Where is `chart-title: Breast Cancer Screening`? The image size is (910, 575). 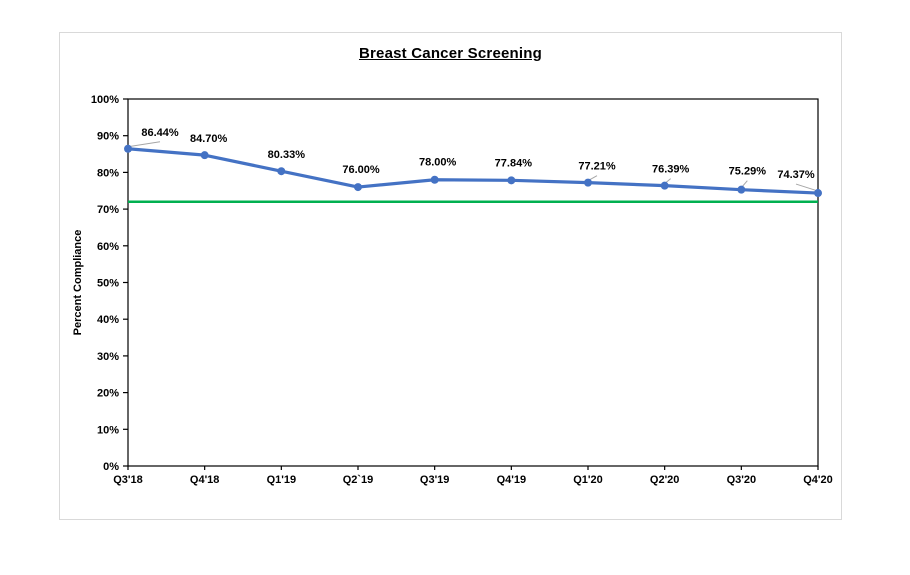 chart-title: Breast Cancer Screening is located at coordinates (450, 53).